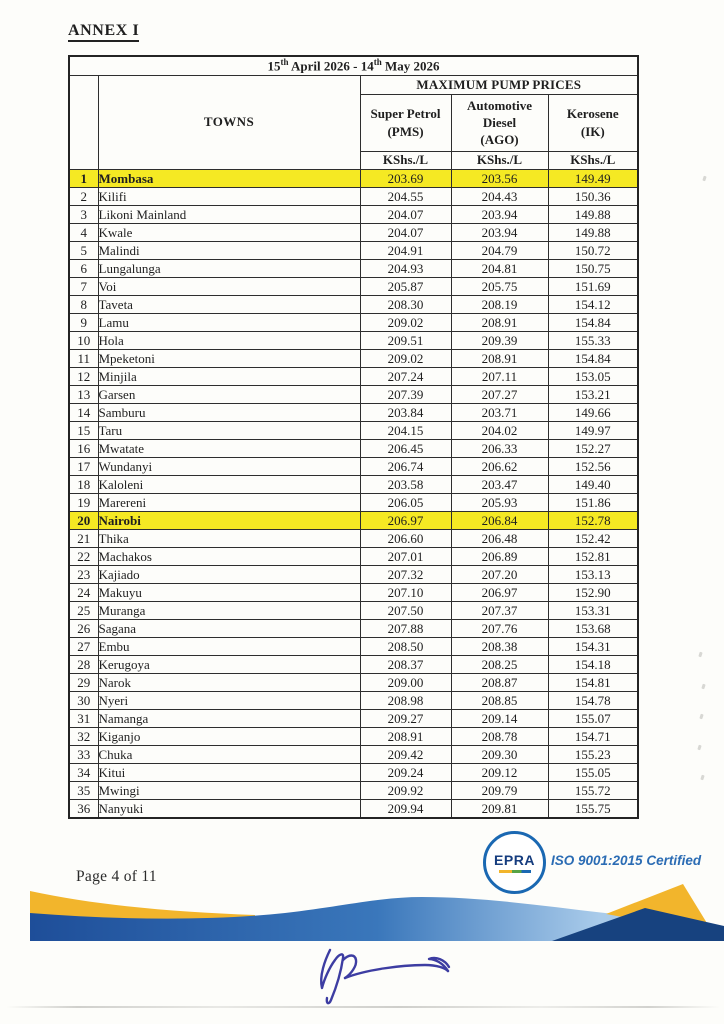 The height and width of the screenshot is (1024, 724). What do you see at coordinates (83, 718) in the screenshot?
I see `row-number: 31` at bounding box center [83, 718].